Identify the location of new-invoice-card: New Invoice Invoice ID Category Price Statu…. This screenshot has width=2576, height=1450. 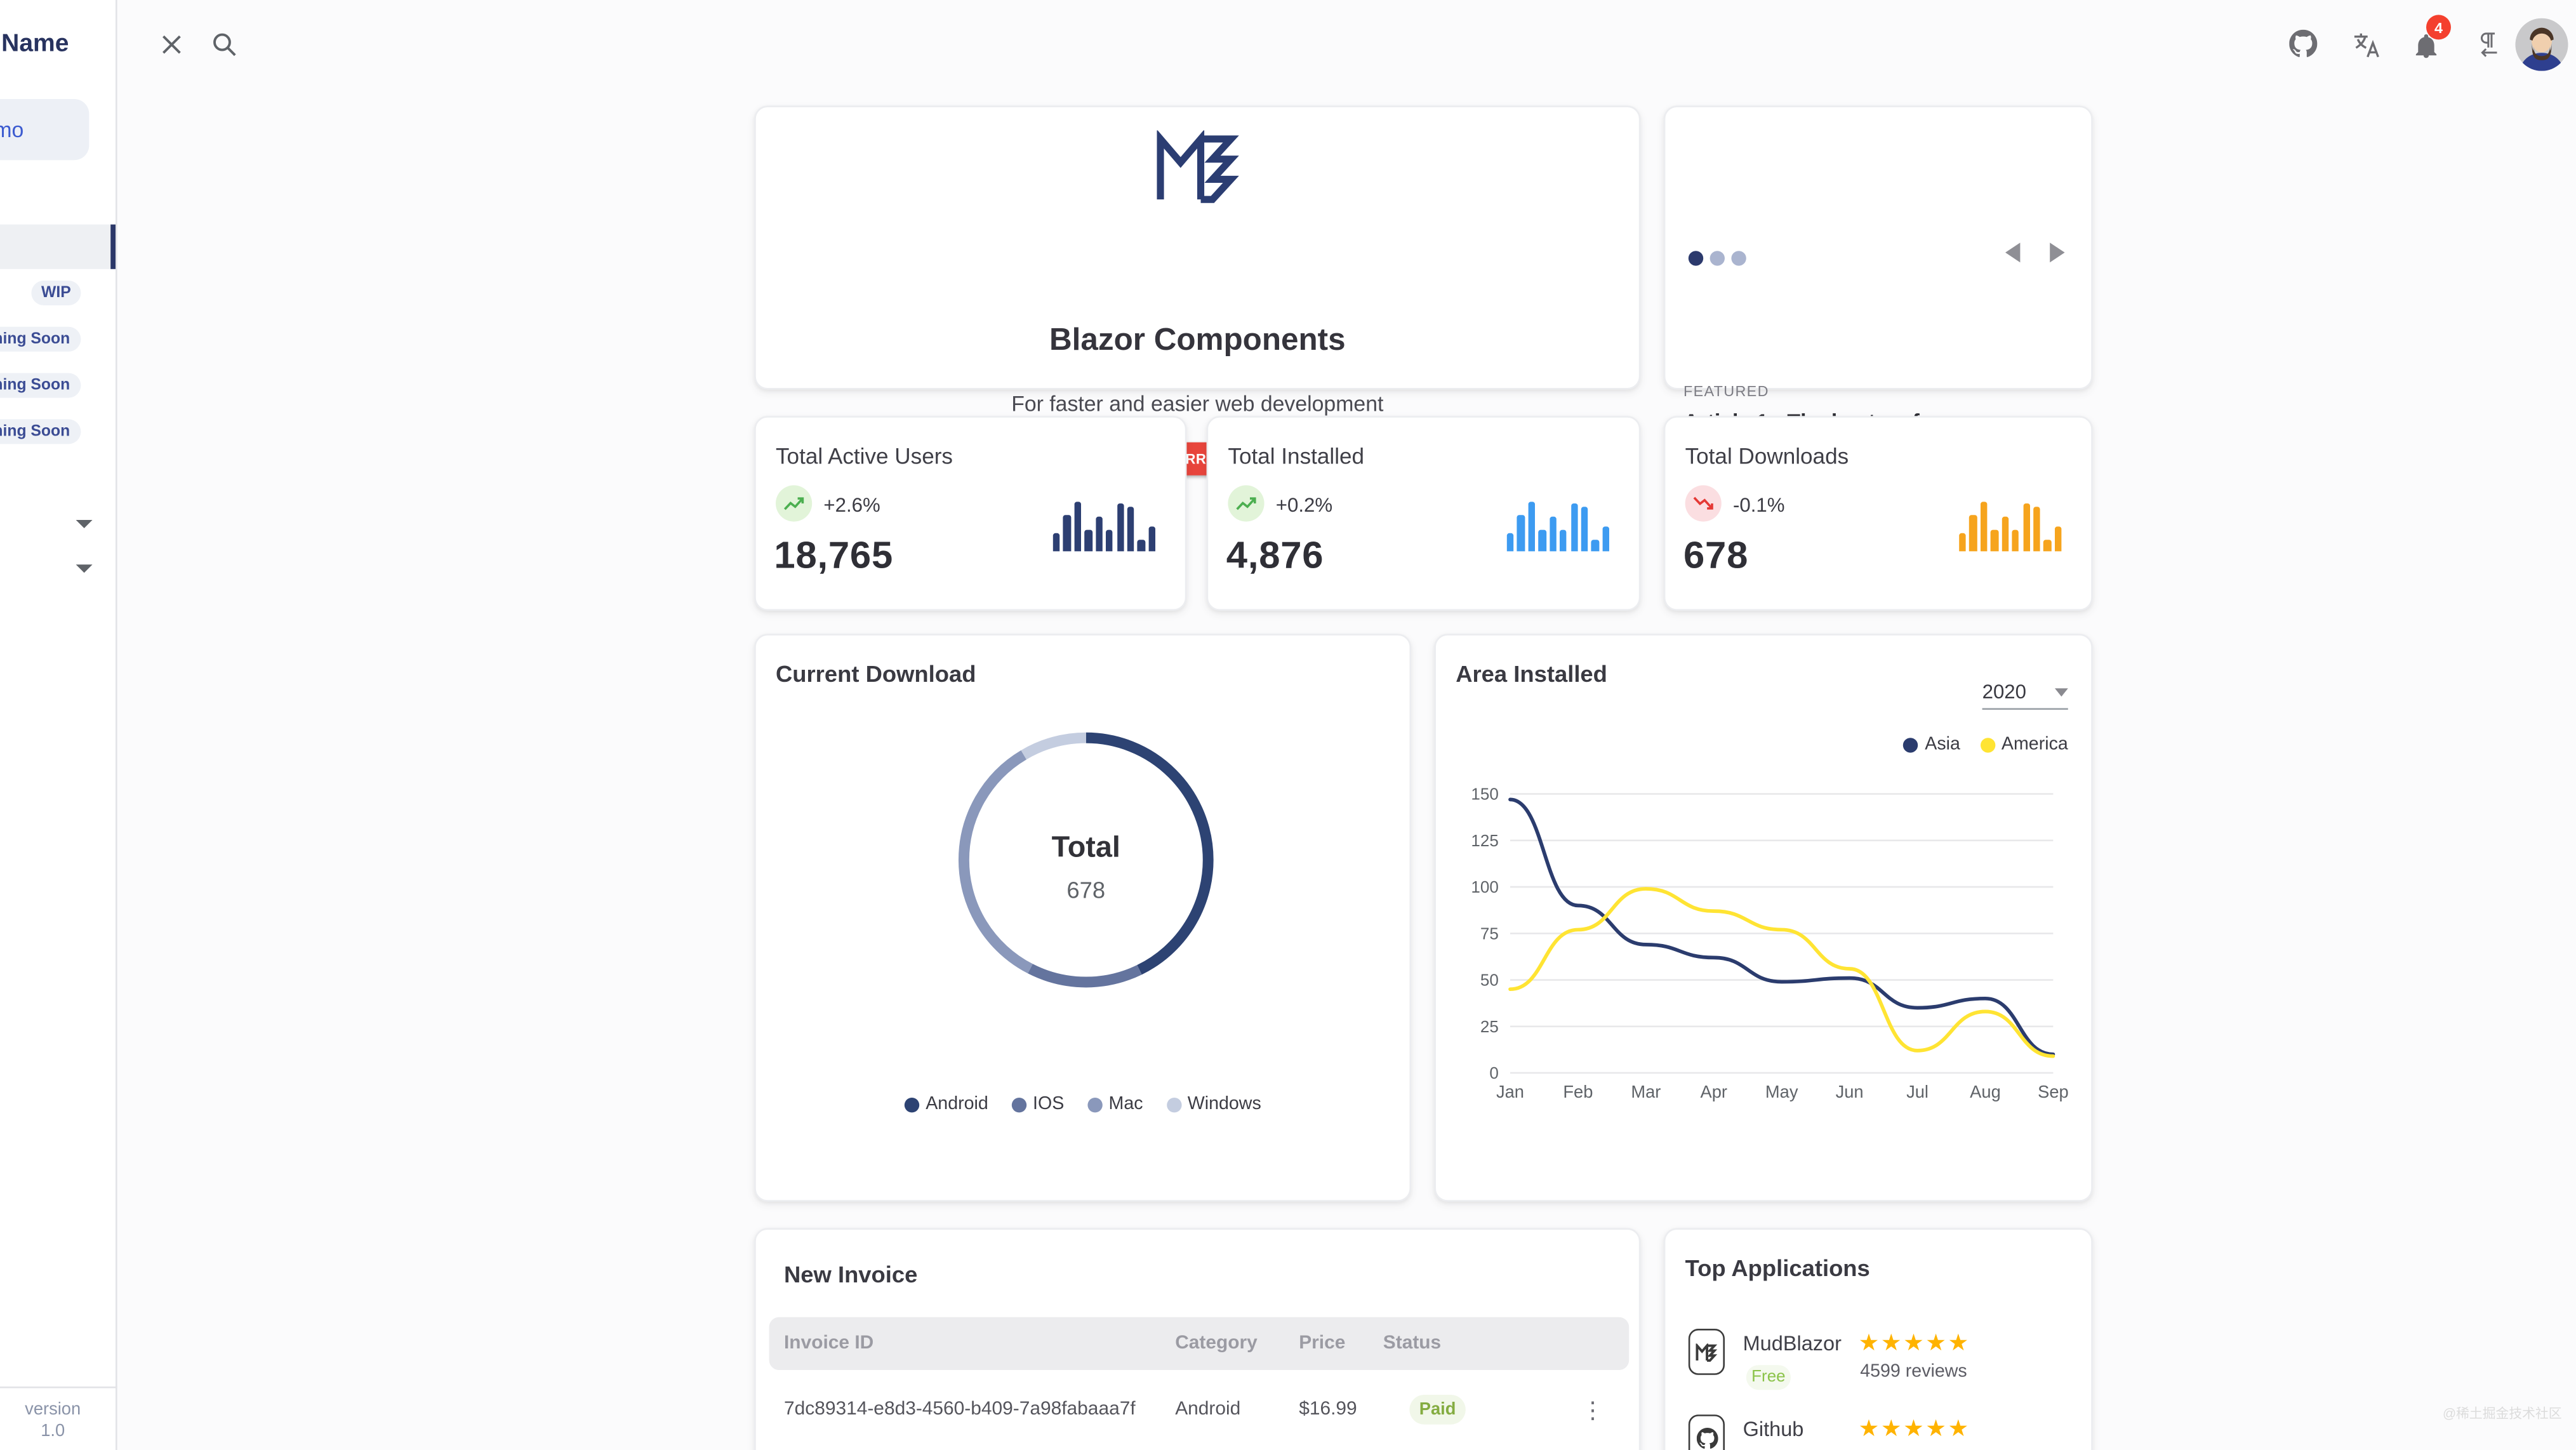
(1197, 1339).